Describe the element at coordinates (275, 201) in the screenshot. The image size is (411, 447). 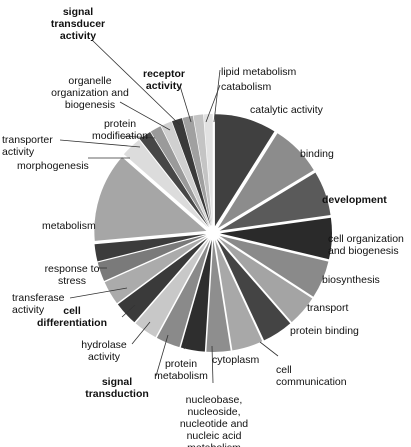
I see `pie-slice-development` at that location.